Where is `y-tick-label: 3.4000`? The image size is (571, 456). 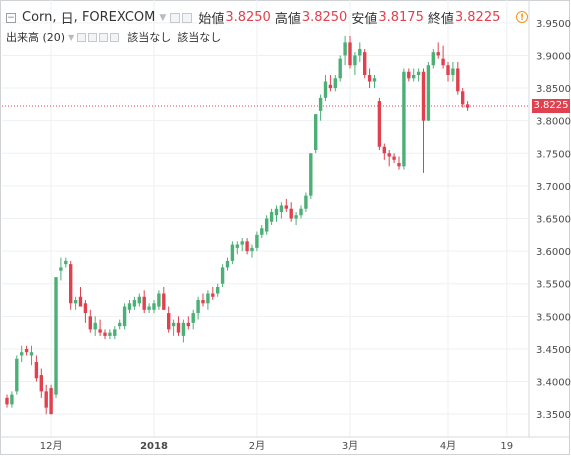 y-tick-label: 3.4000 is located at coordinates (553, 383).